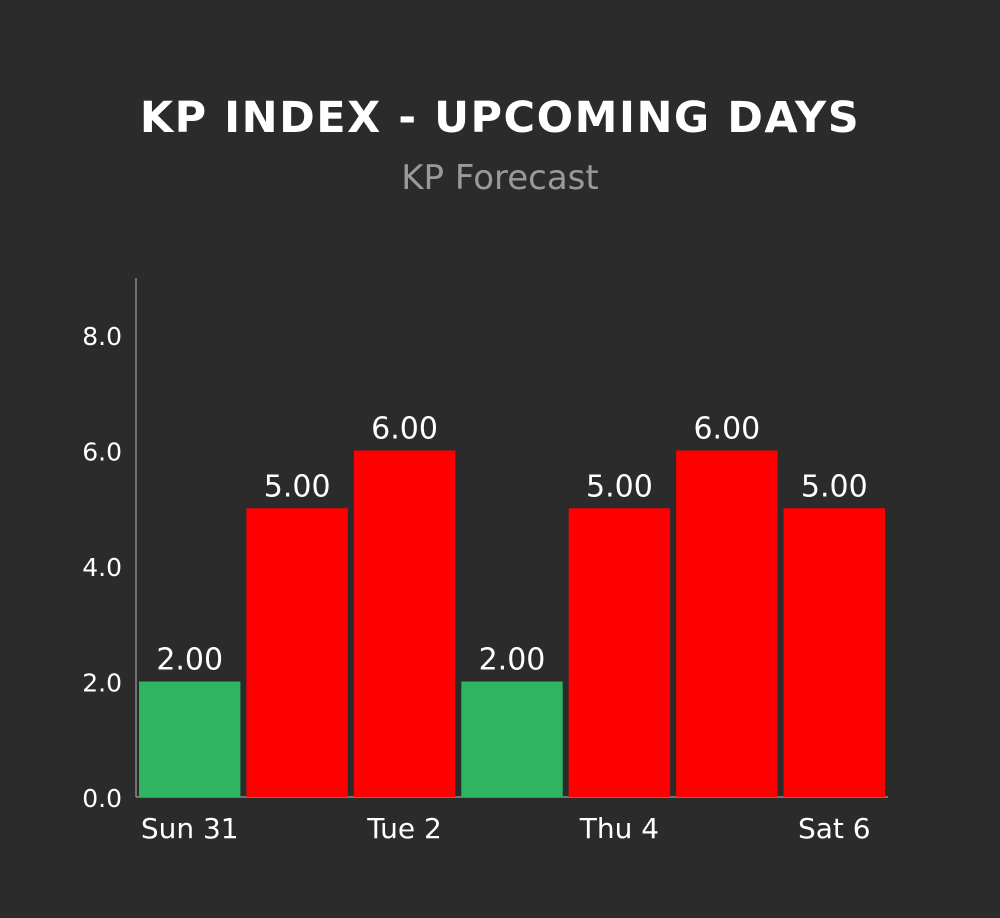 The image size is (1000, 918). What do you see at coordinates (500, 118) in the screenshot?
I see `chart-title: KP INDEX - UPCOMING DAYS` at bounding box center [500, 118].